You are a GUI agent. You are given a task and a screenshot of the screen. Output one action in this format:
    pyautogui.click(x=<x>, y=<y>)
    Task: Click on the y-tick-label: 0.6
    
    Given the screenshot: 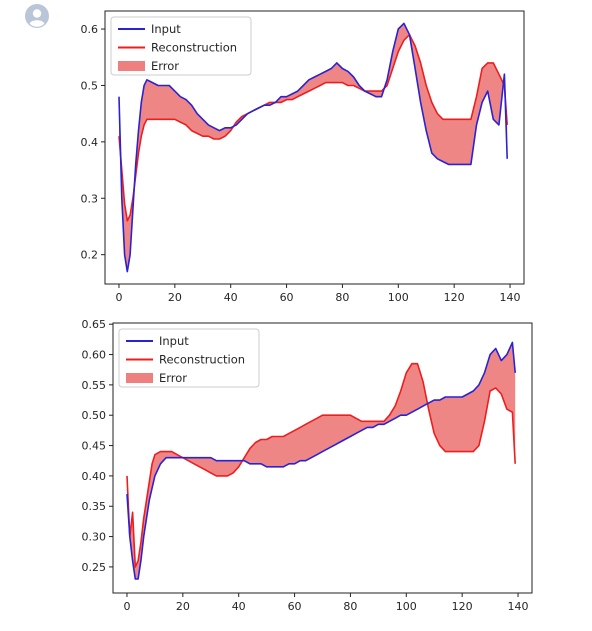 What is the action you would take?
    pyautogui.click(x=90, y=29)
    